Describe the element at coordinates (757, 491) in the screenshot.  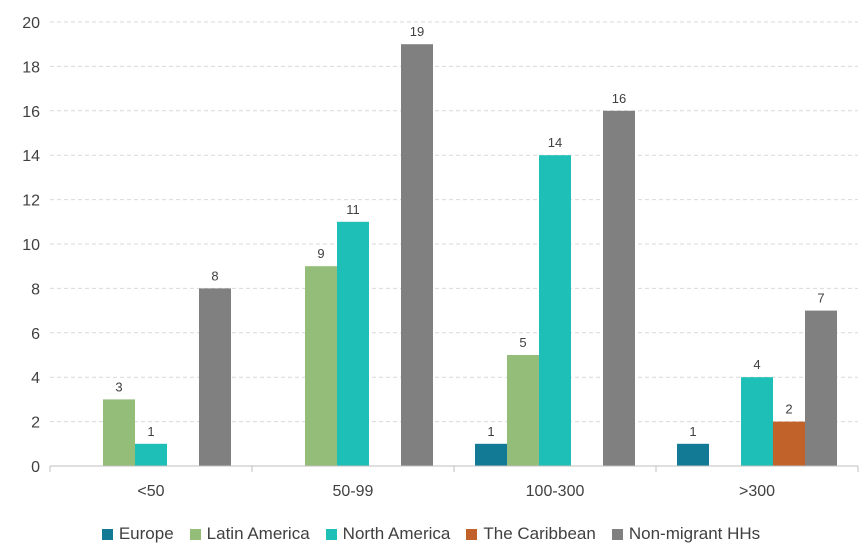
I see `x-tick-label: >300` at that location.